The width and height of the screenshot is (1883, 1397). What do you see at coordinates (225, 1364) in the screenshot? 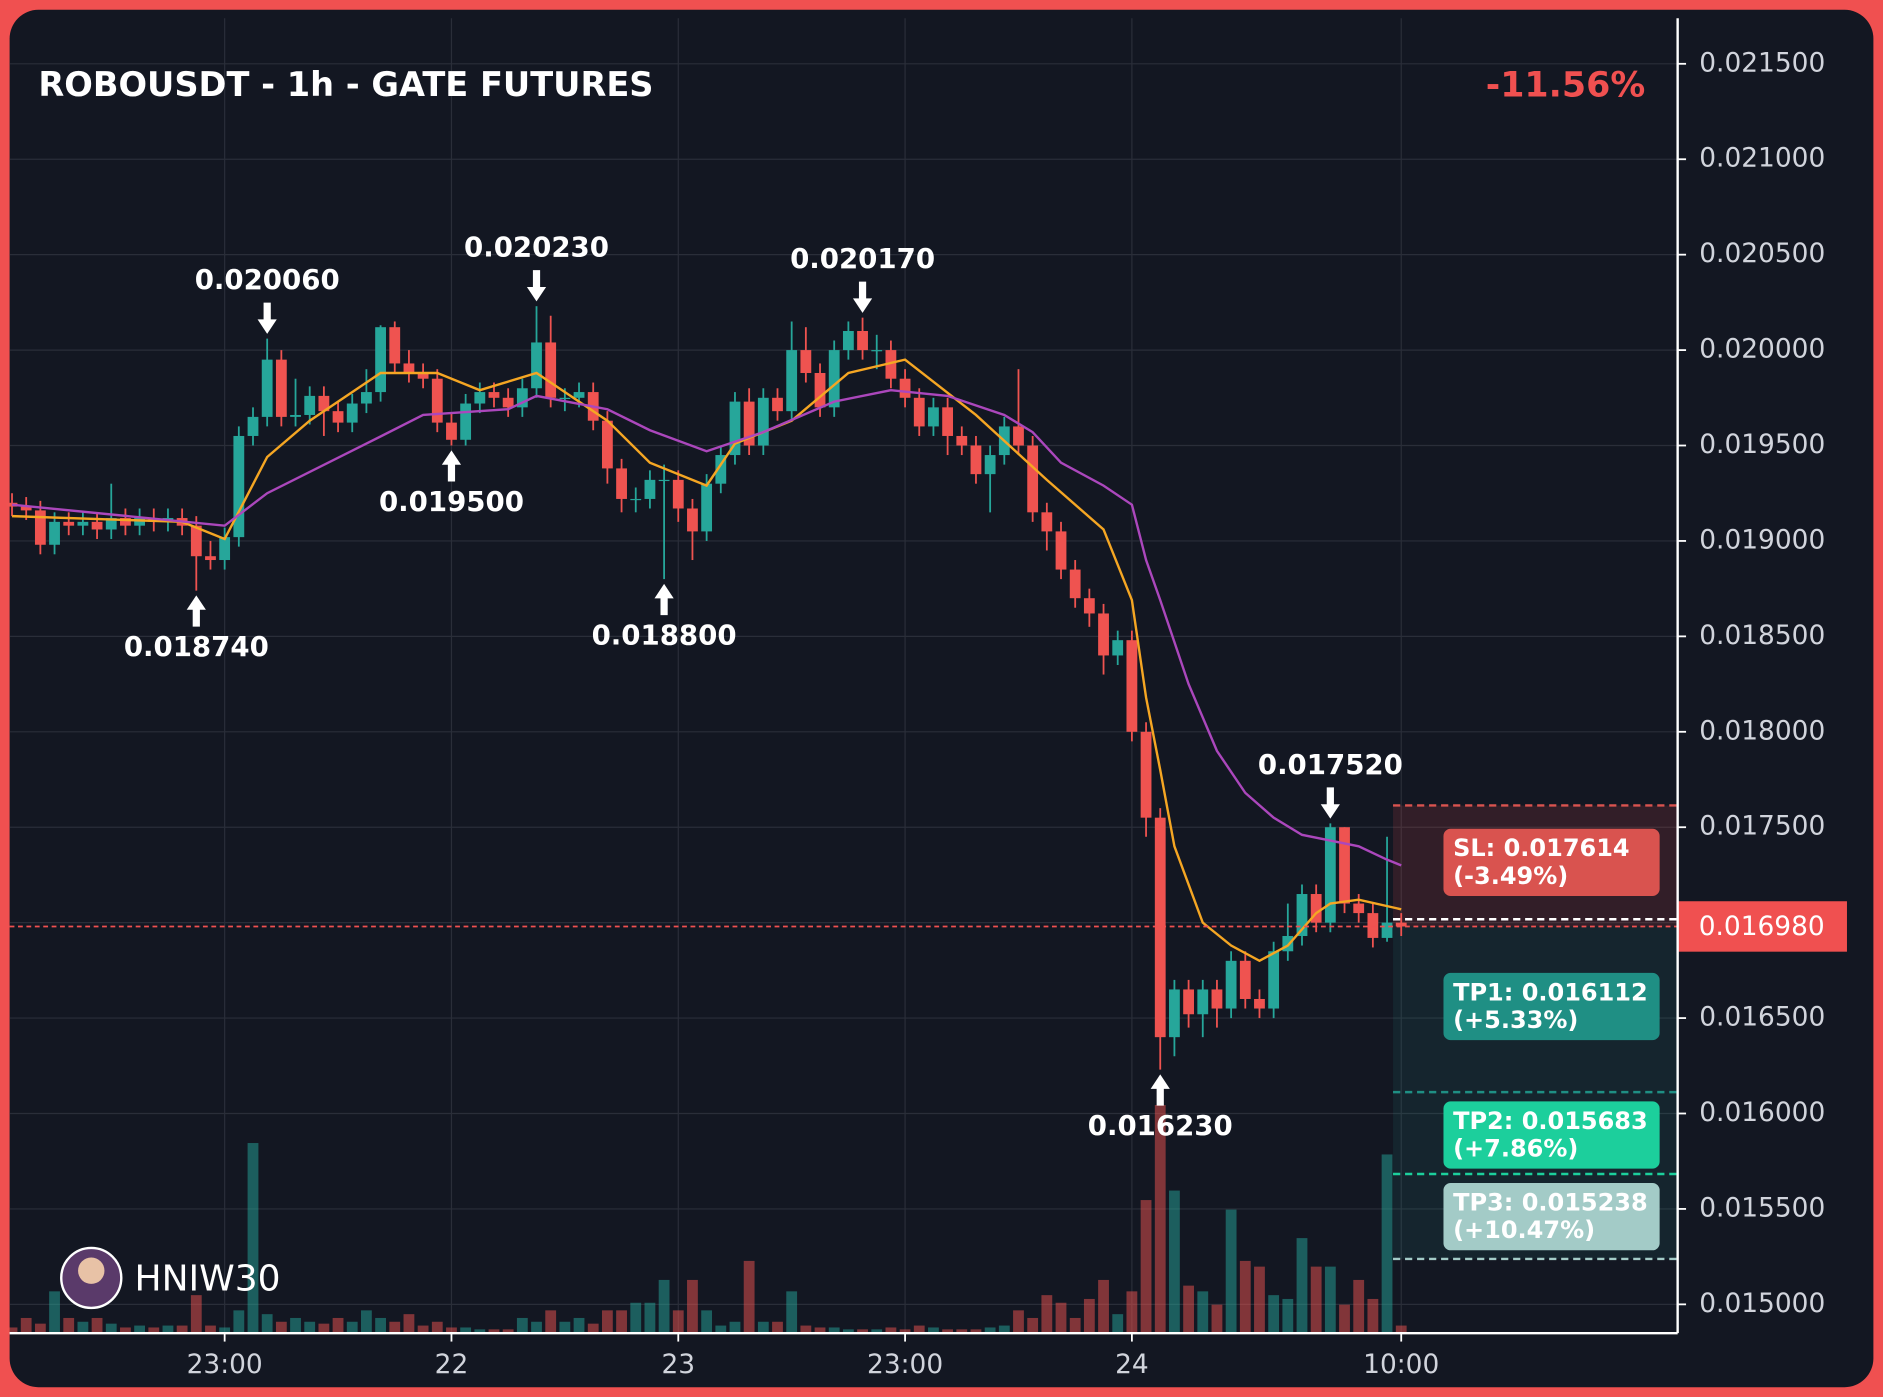
I see `x-tick-label: 23:00` at bounding box center [225, 1364].